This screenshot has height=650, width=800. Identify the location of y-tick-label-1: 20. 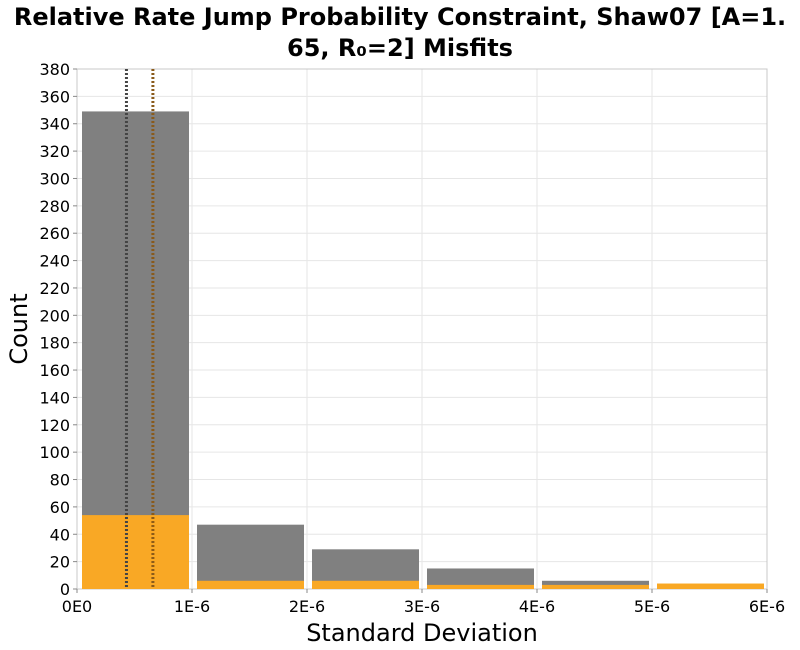
(60, 562).